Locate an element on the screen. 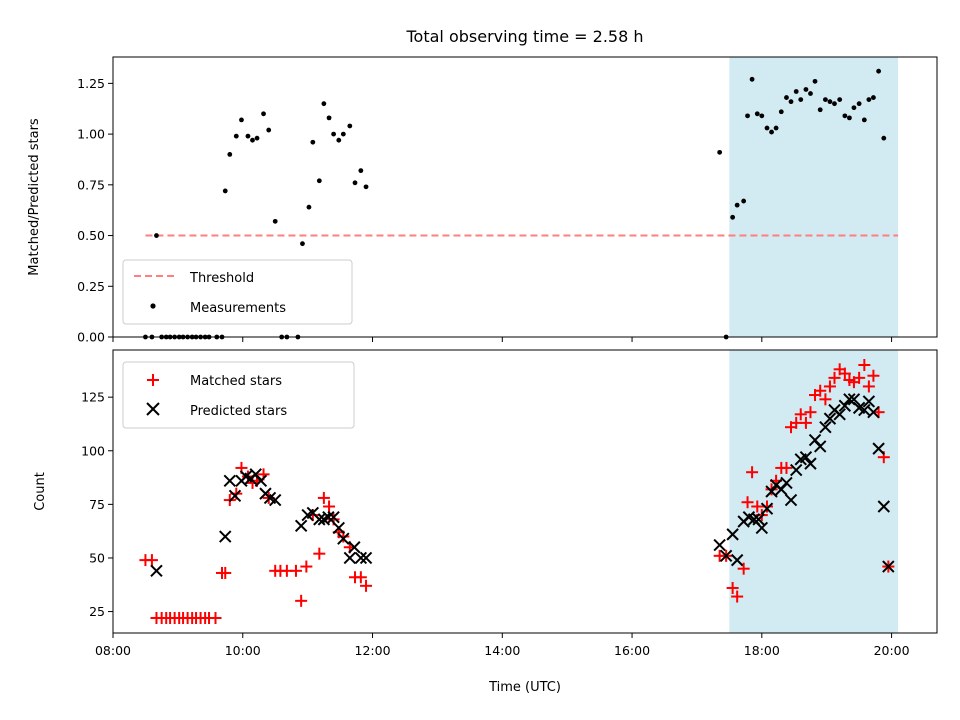 This screenshot has width=960, height=720. count-legend: Matched stars Predicted stars is located at coordinates (238, 395).